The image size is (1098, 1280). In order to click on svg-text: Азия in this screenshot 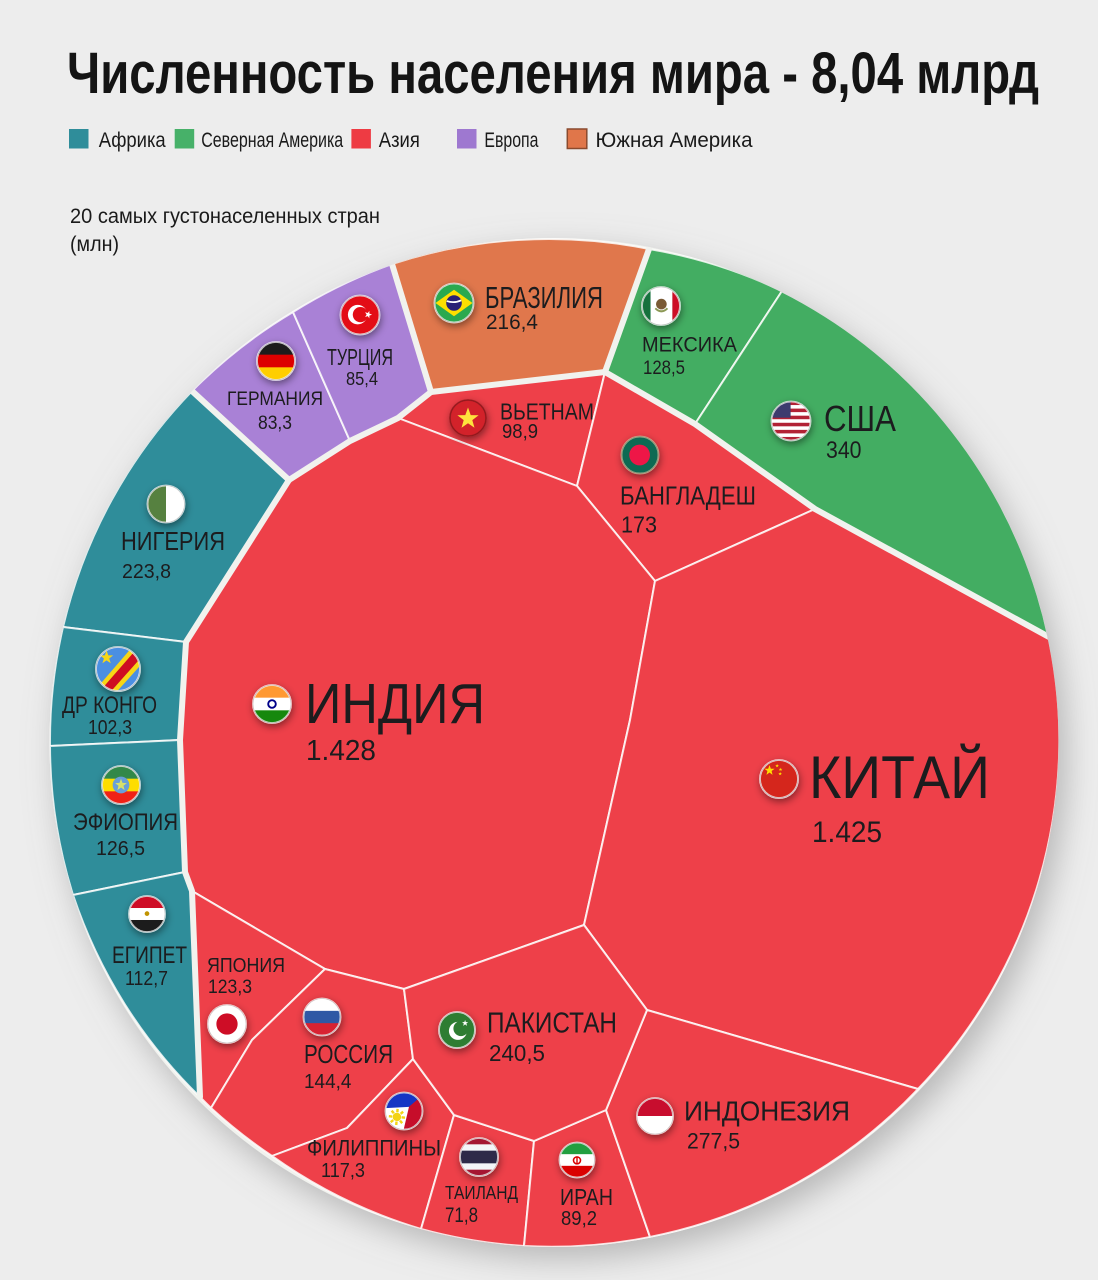, I will do `click(399, 140)`.